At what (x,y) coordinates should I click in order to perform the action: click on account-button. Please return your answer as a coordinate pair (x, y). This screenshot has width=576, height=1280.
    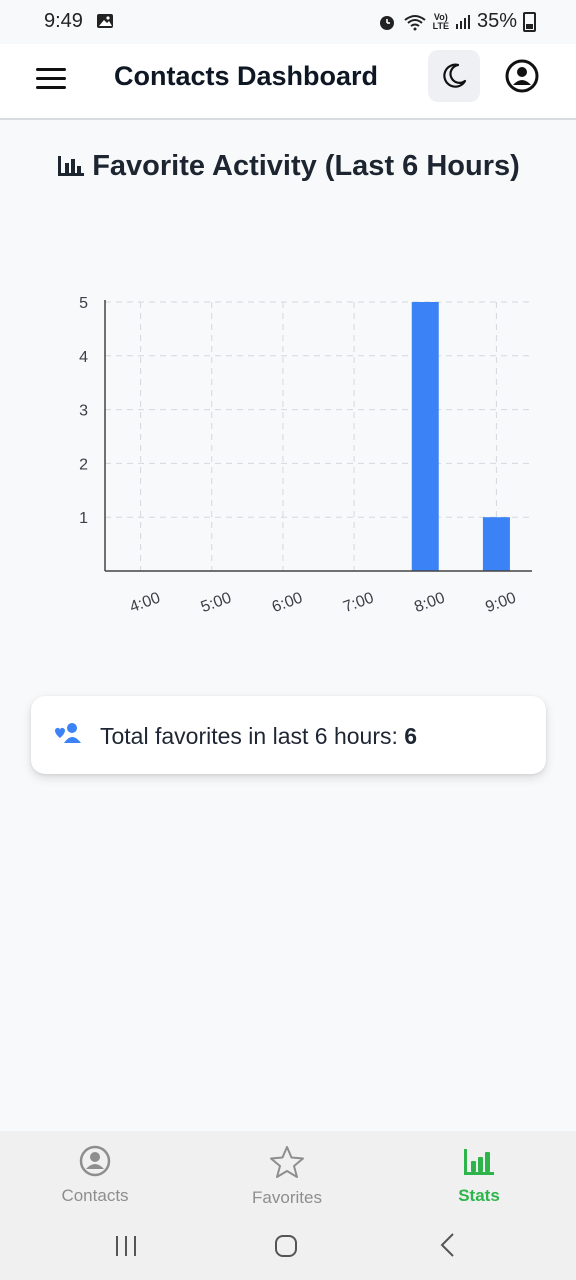
    Looking at the image, I should click on (522, 76).